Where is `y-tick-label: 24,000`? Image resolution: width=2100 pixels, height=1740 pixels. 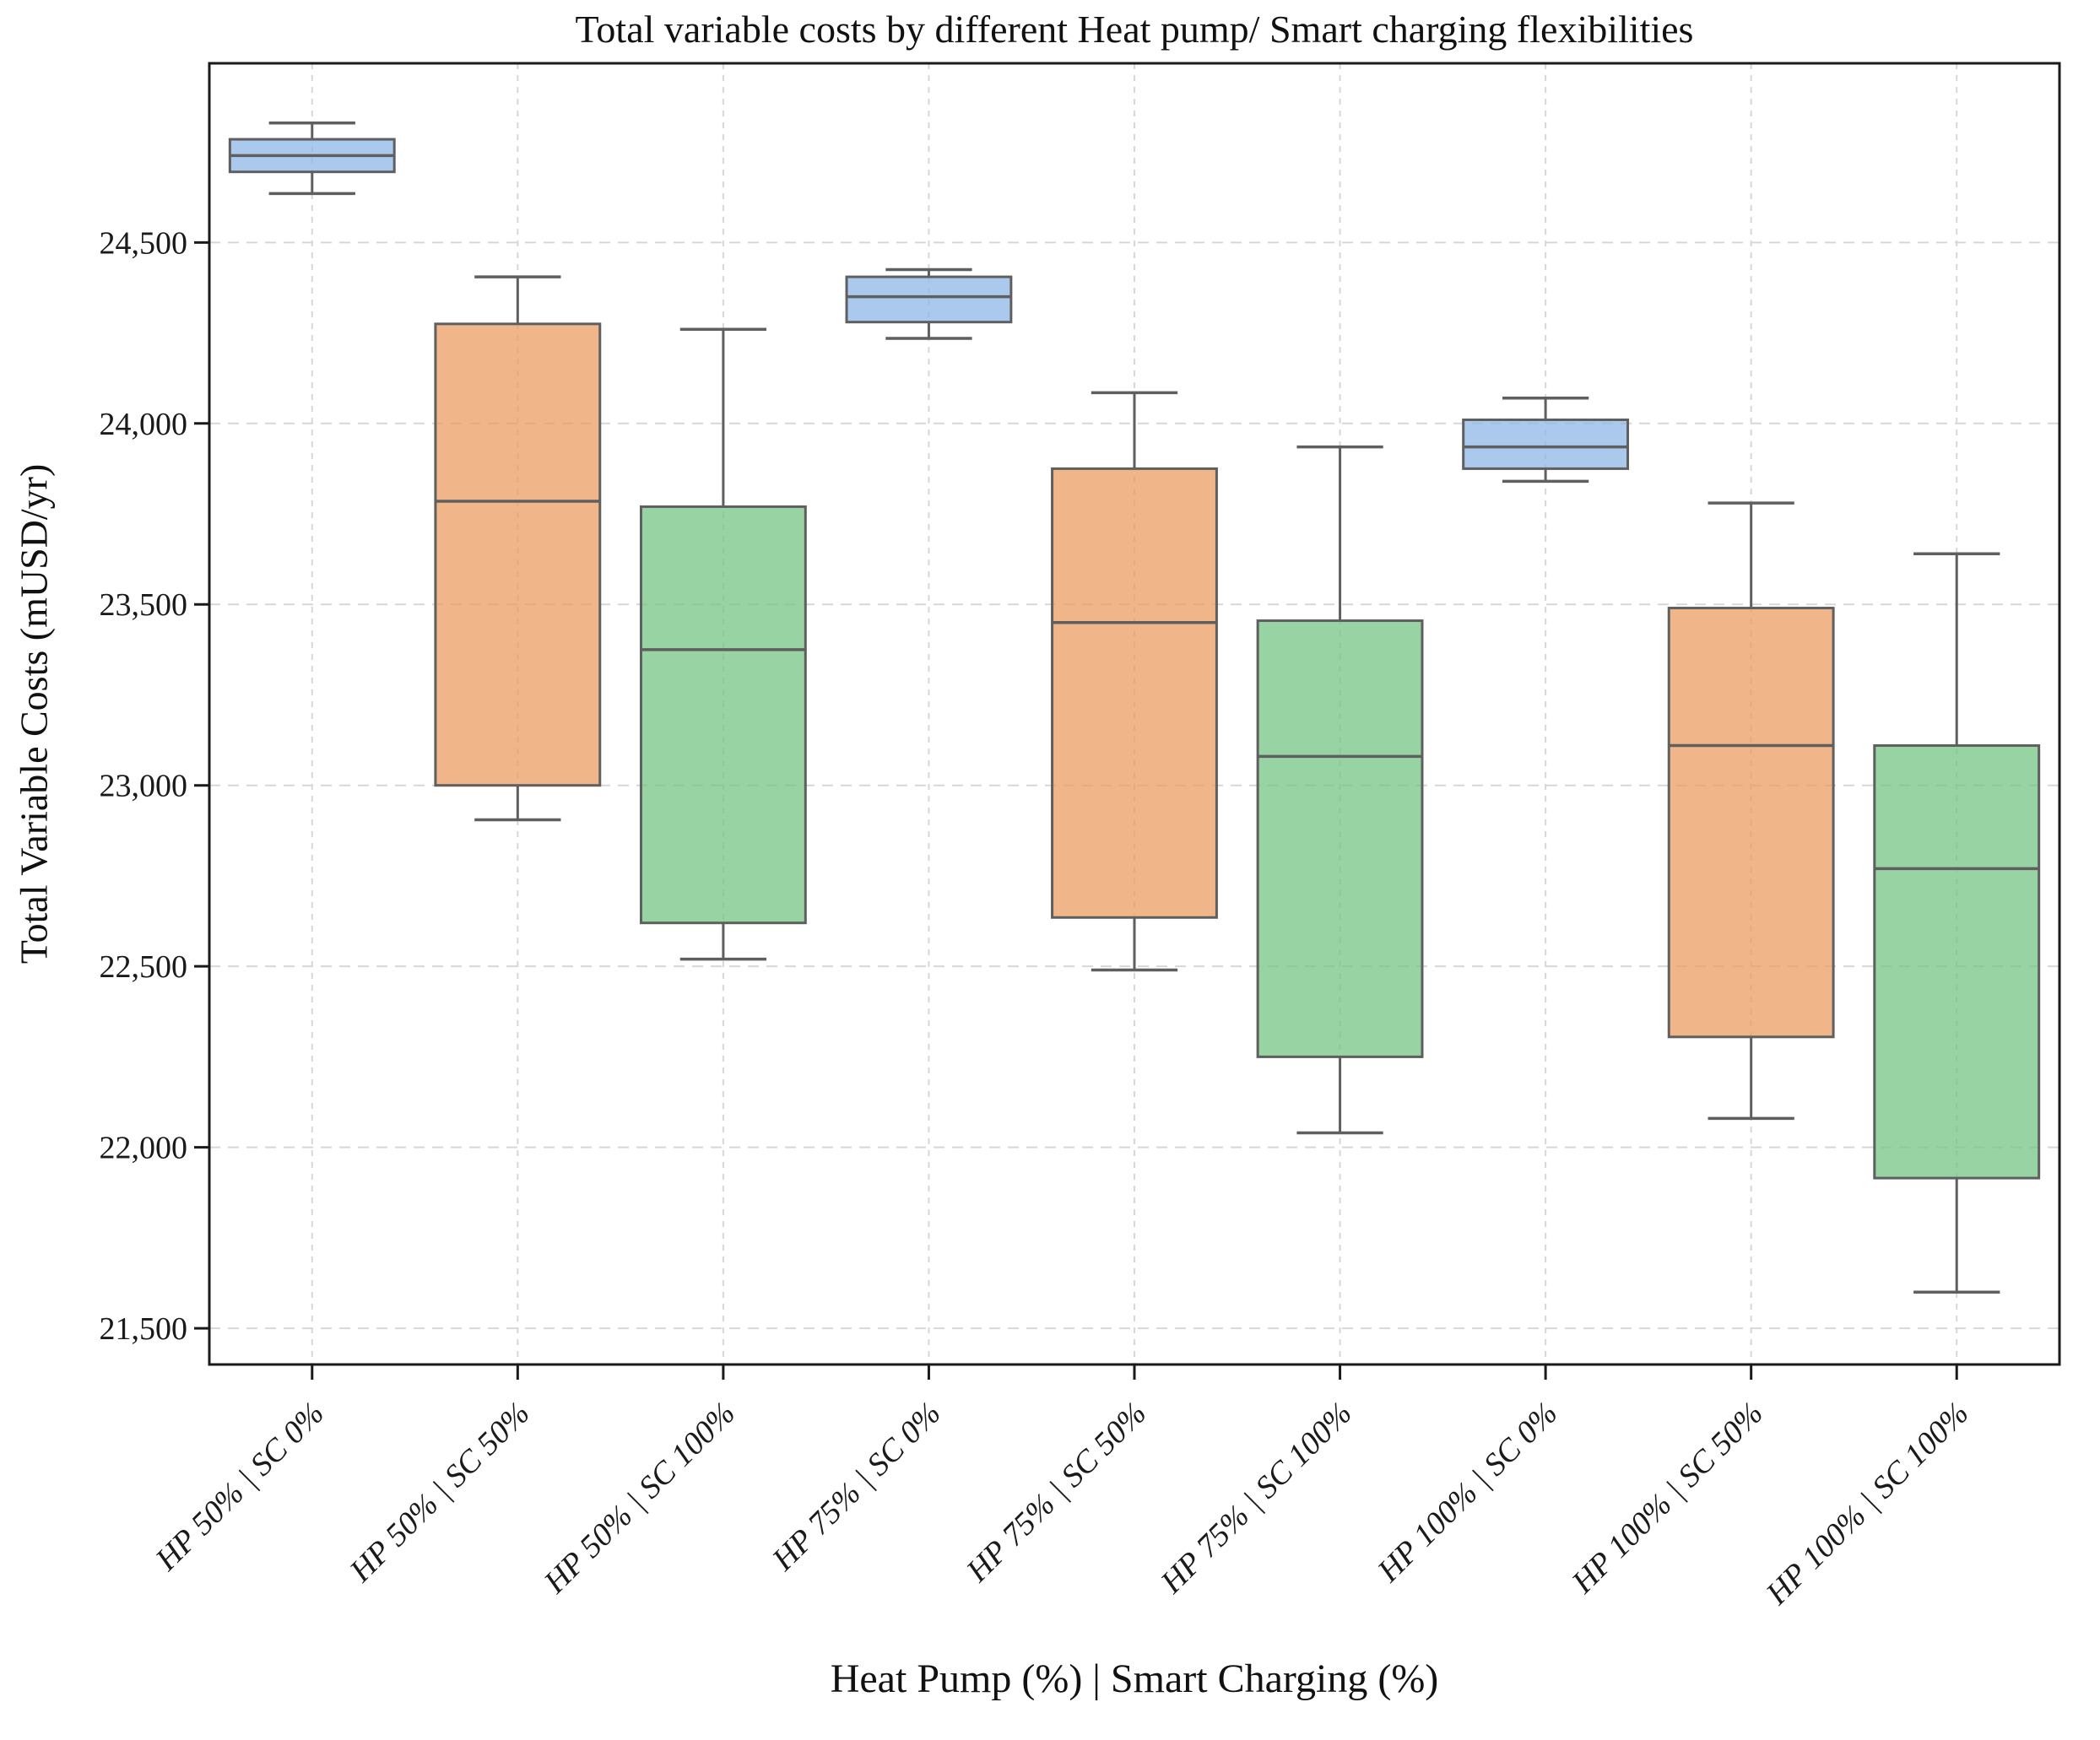 y-tick-label: 24,000 is located at coordinates (144, 424).